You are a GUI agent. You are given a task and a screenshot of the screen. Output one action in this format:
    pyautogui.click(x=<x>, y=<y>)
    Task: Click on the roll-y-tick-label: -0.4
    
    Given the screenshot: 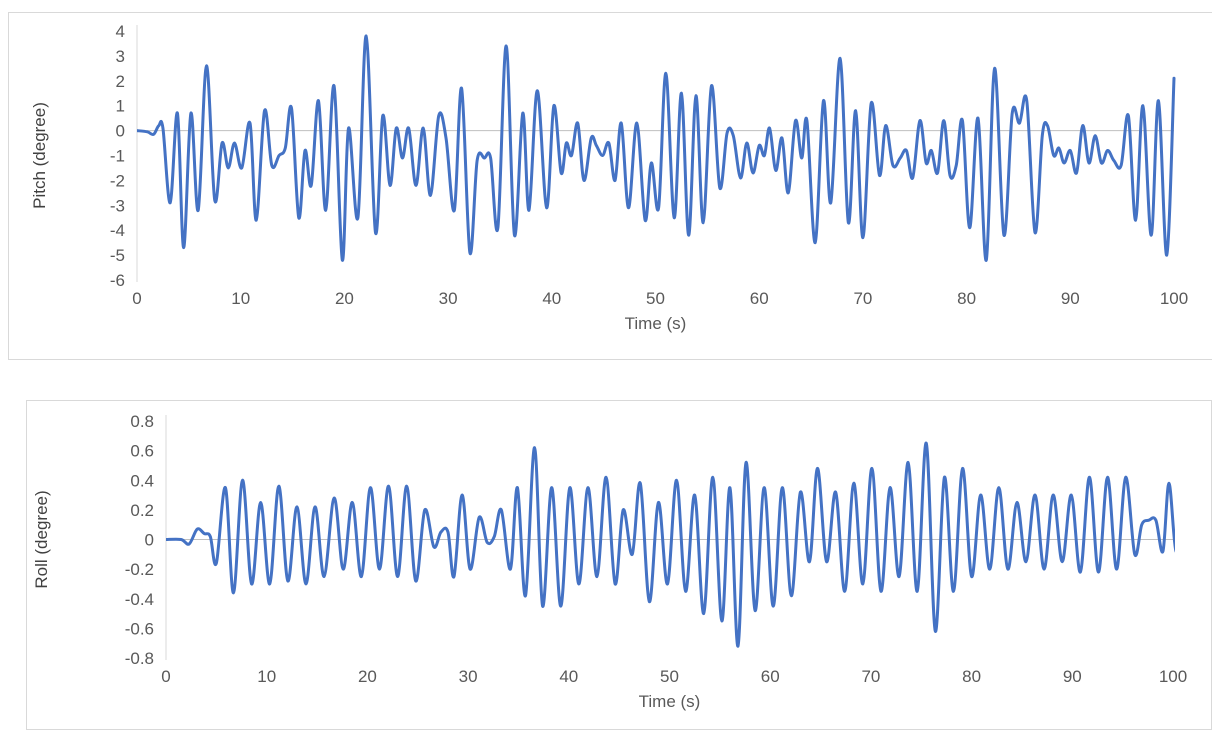 What is the action you would take?
    pyautogui.click(x=139, y=599)
    